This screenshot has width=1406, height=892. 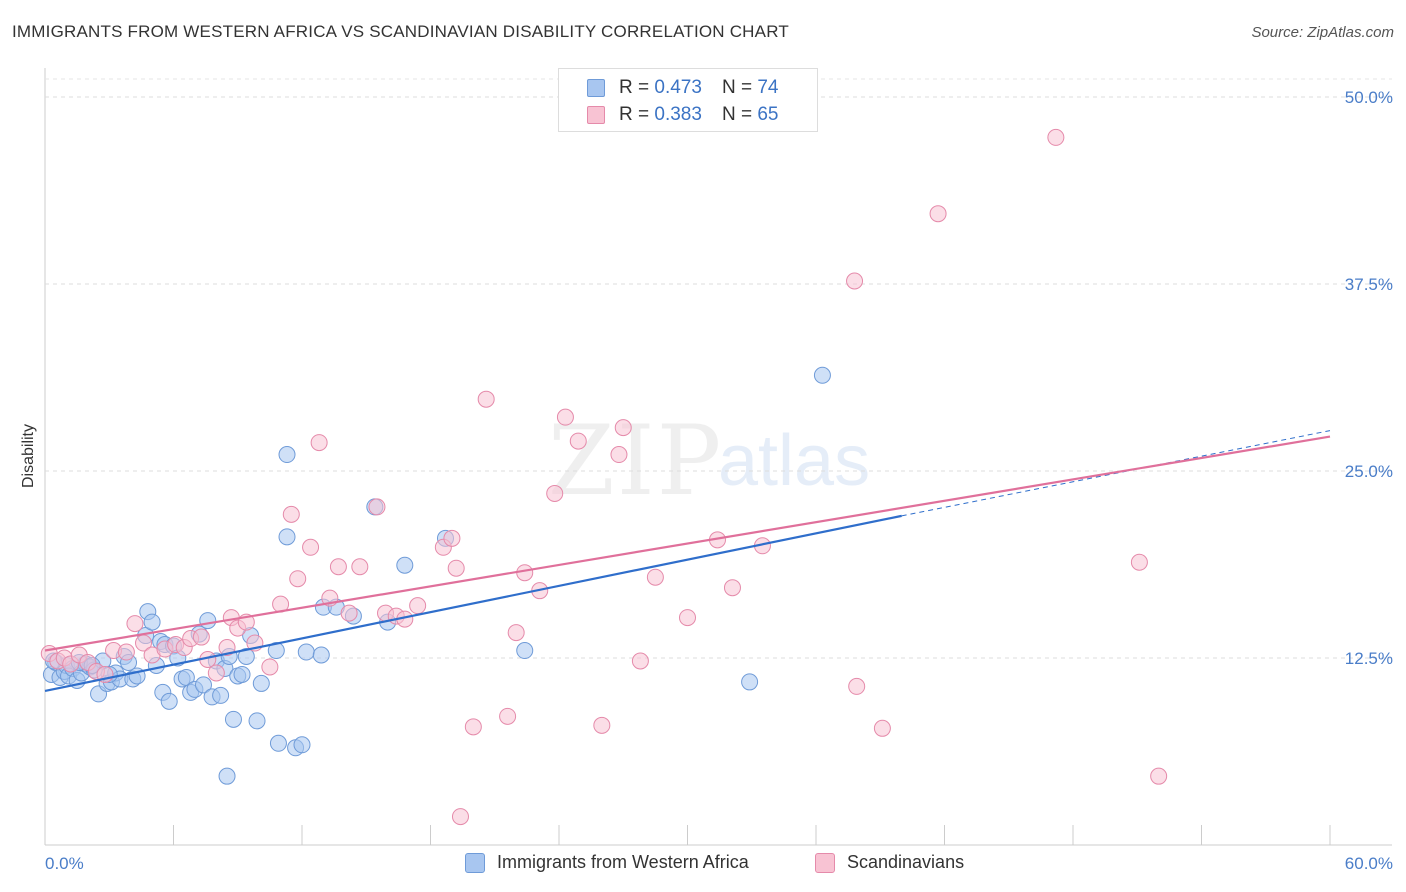 I want to click on y-tick-label: 25.0%, so click(x=1369, y=471).